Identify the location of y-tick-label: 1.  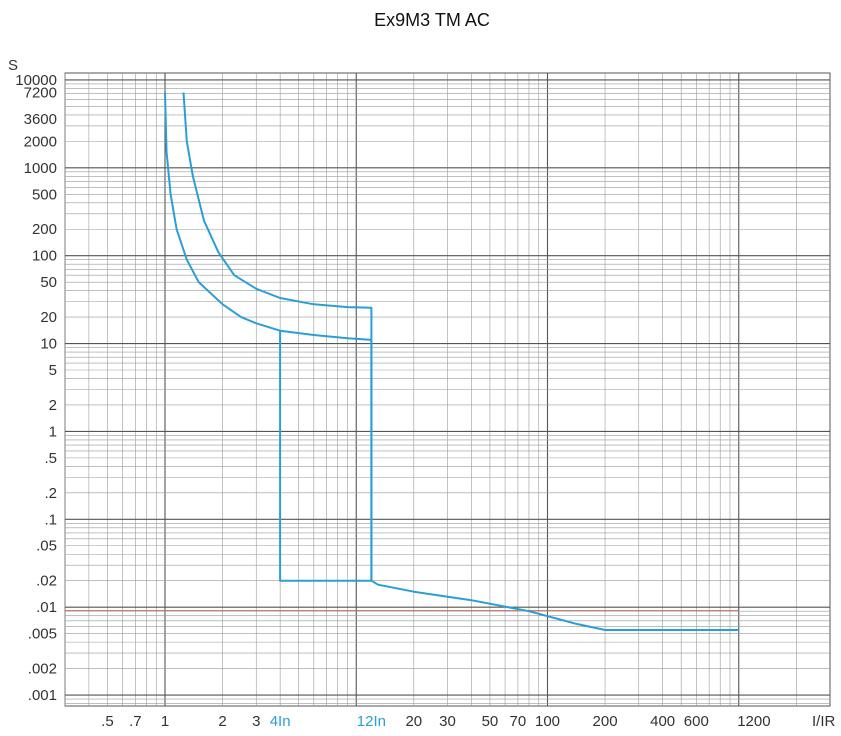
(53, 431).